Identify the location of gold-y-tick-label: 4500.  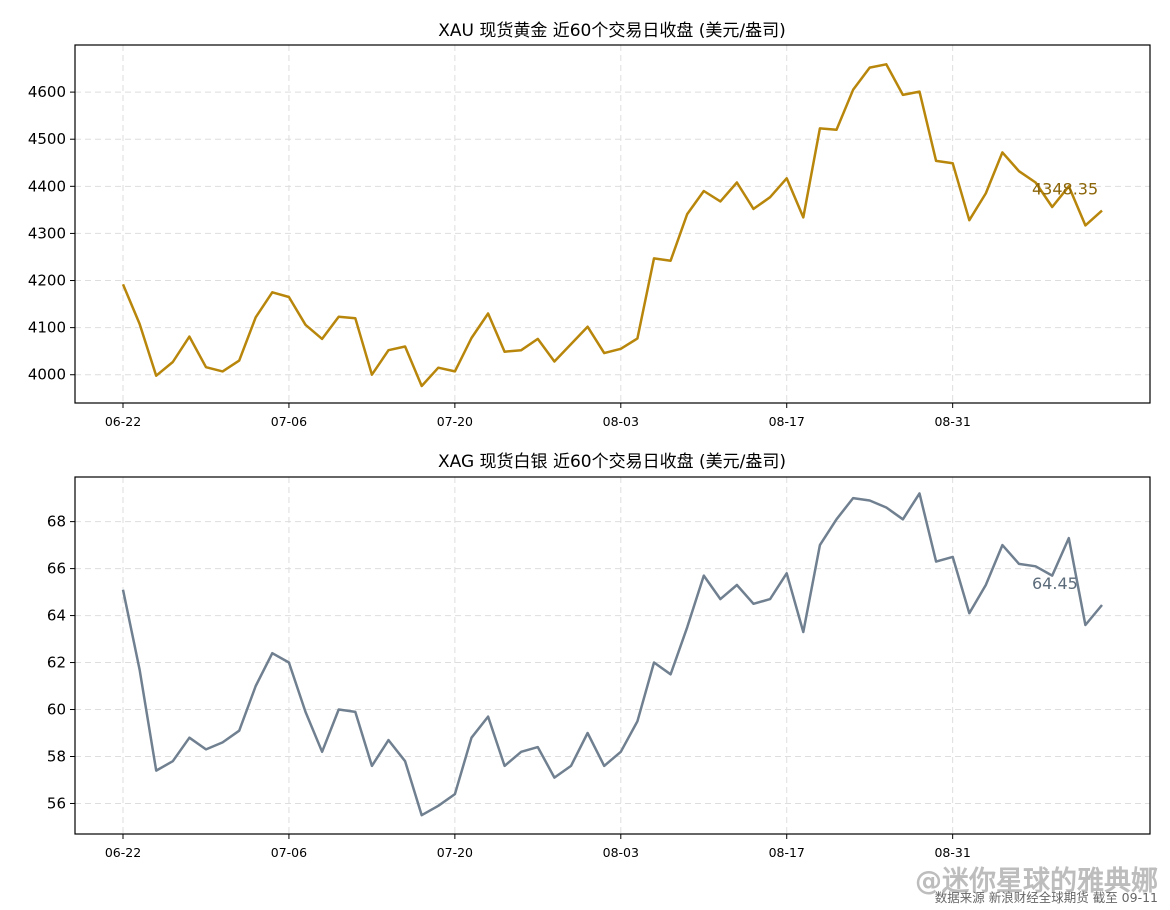
(47, 139).